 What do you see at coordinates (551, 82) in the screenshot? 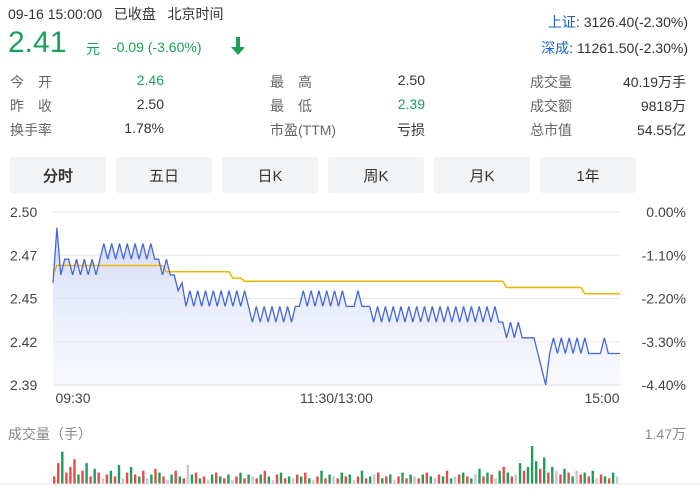
I see `stat-label: 成交量` at bounding box center [551, 82].